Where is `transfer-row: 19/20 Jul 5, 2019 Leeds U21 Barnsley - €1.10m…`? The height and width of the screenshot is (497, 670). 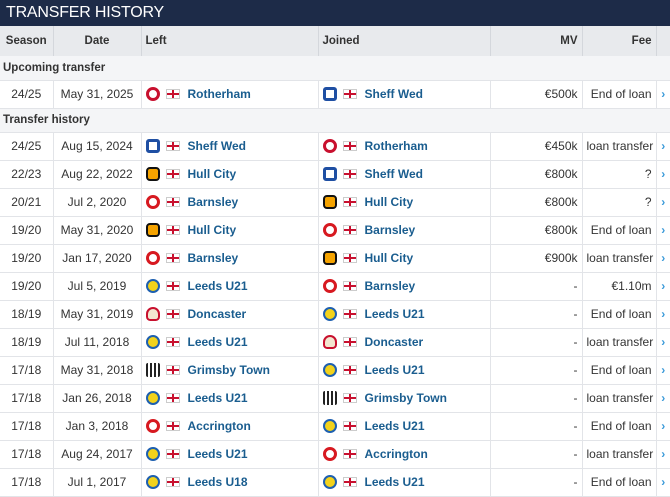
transfer-row: 19/20 Jul 5, 2019 Leeds U21 Barnsley - €1.10m… is located at coordinates (335, 286).